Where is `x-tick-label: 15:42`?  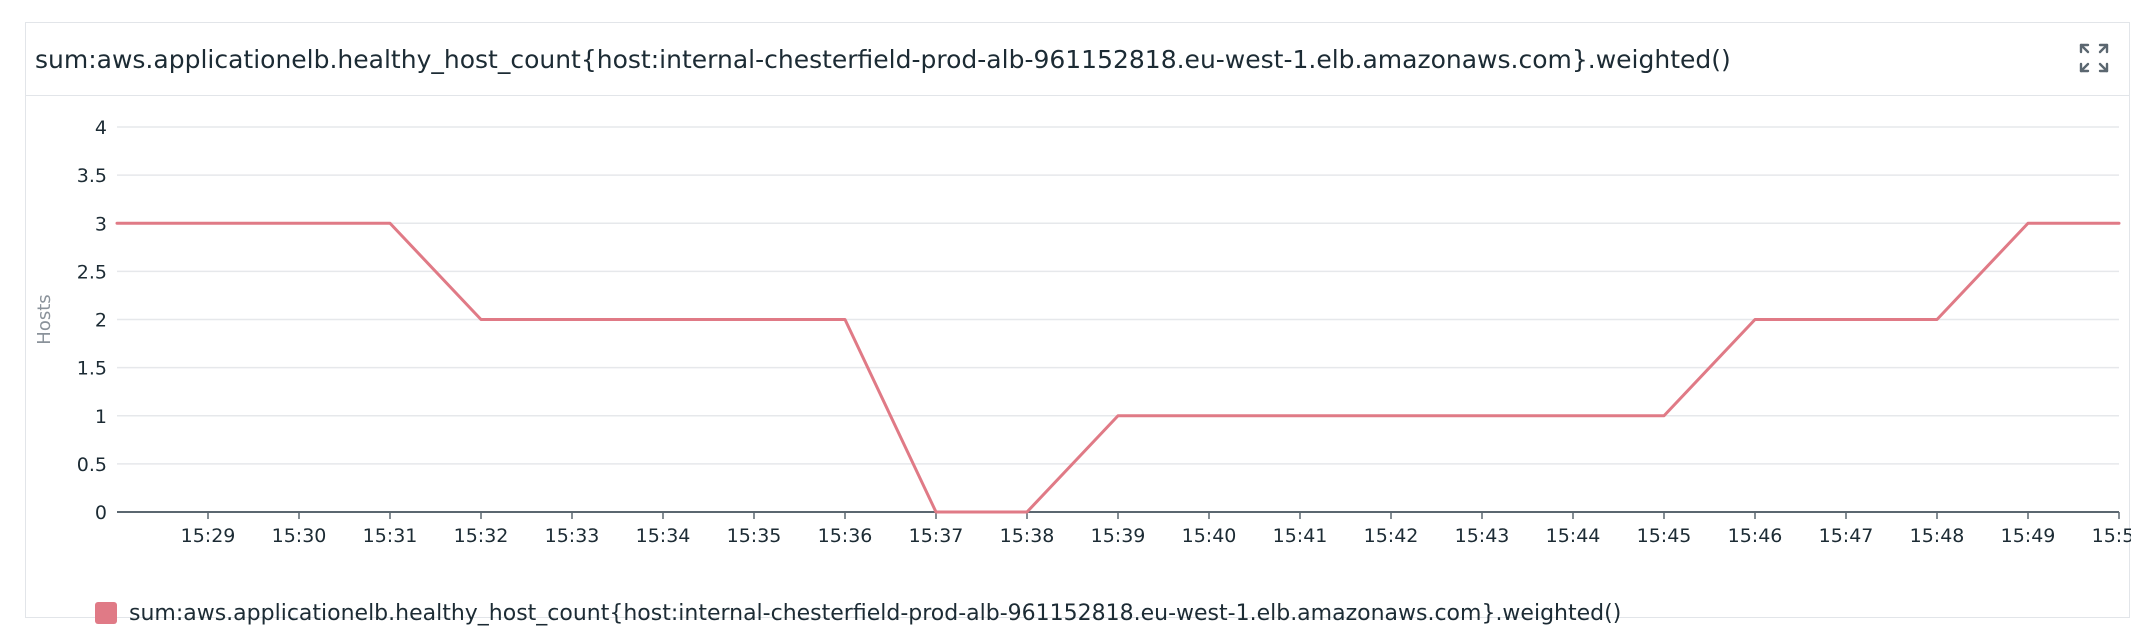
x-tick-label: 15:42 is located at coordinates (1391, 536).